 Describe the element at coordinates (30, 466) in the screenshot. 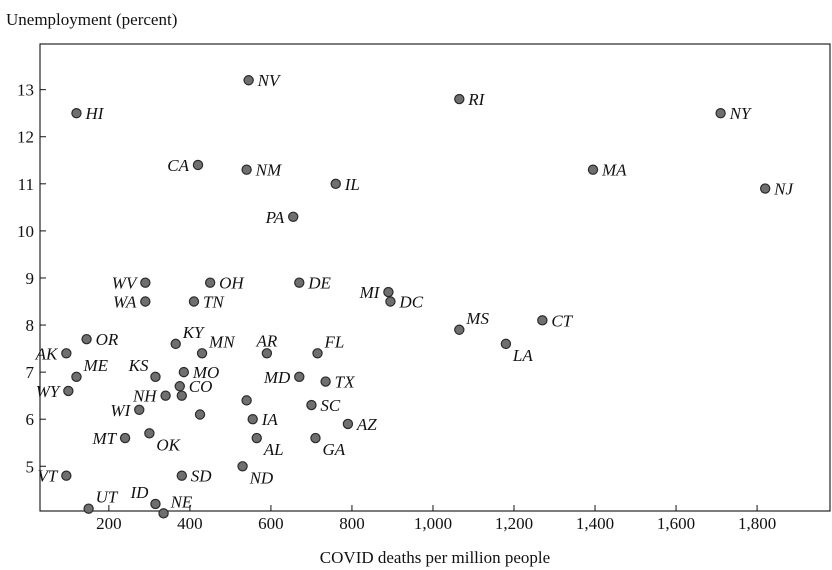

I see `y-tick-label: 5` at that location.